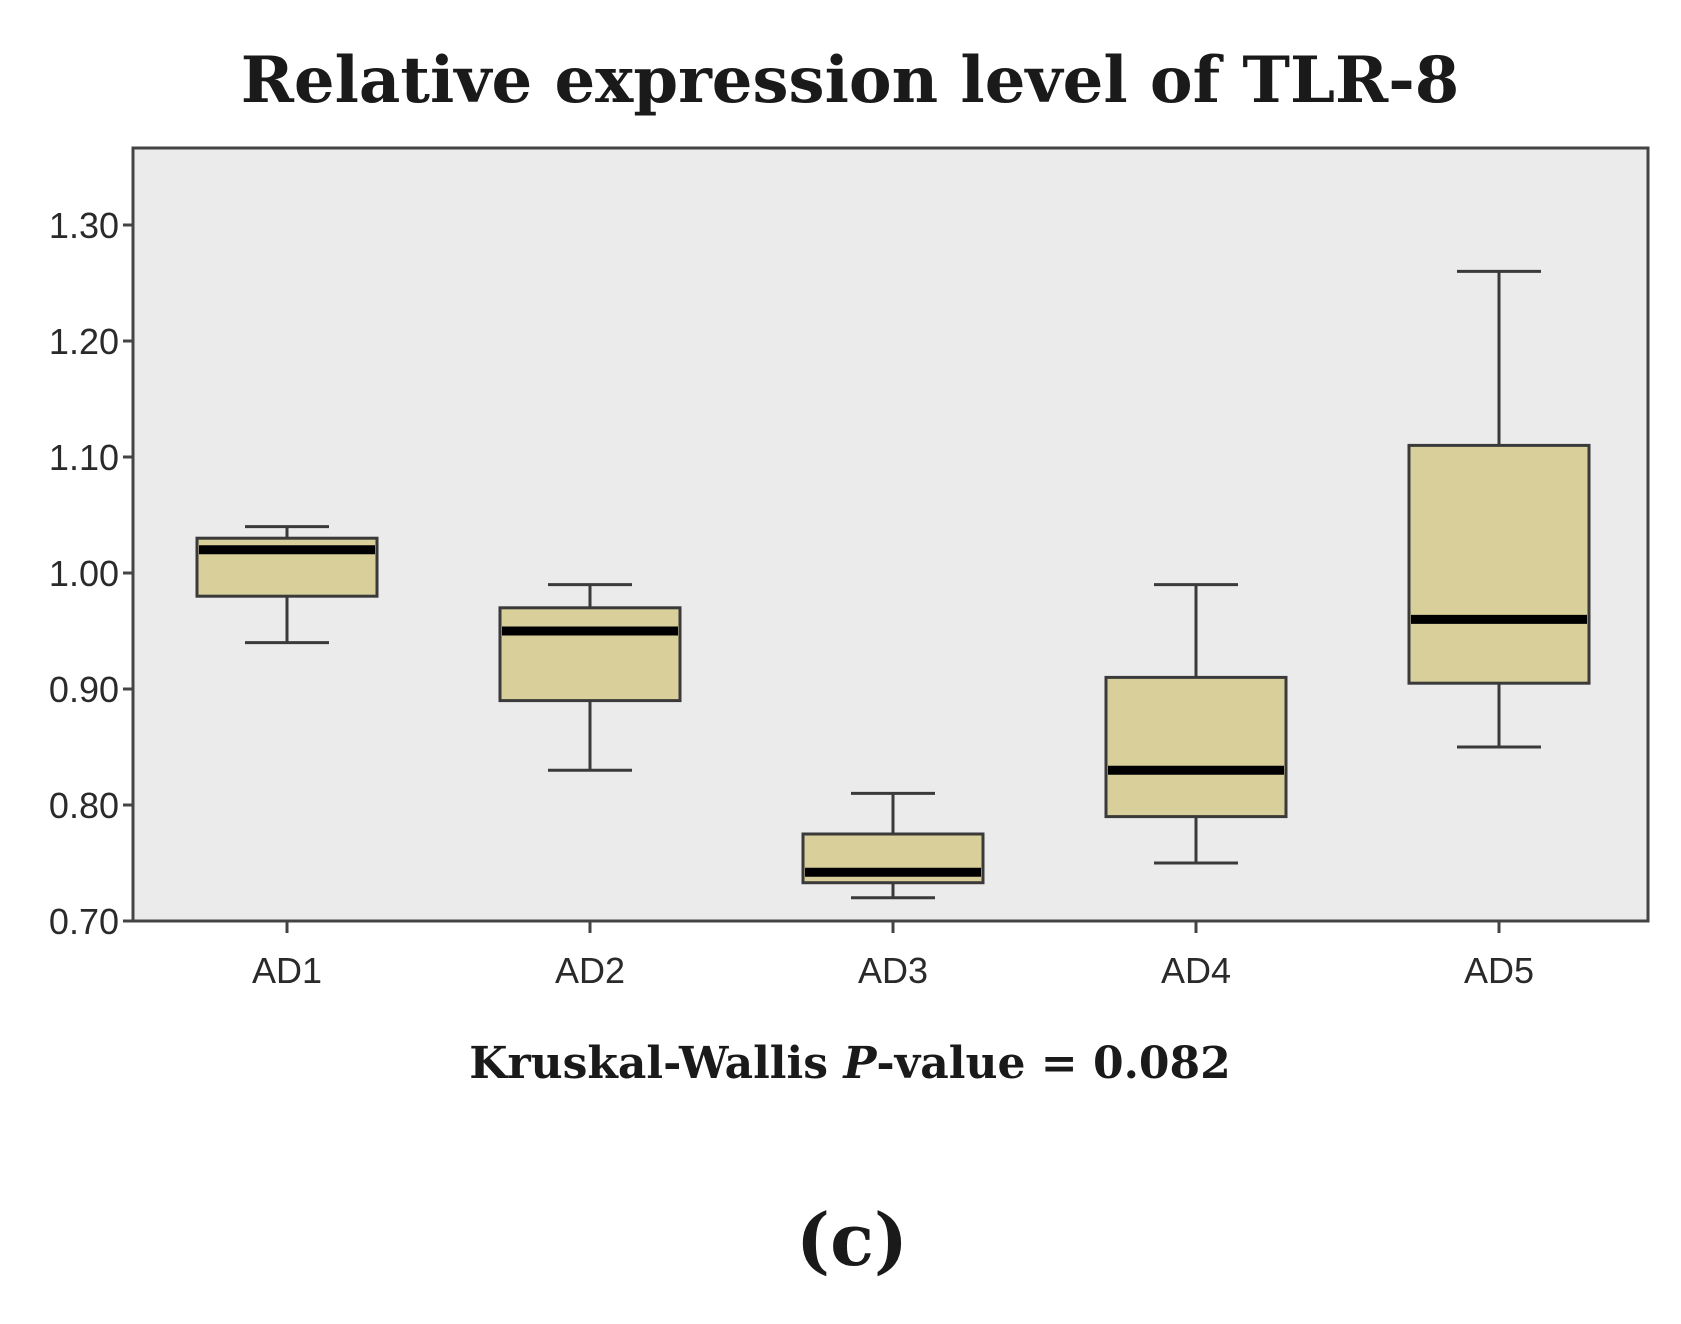  I want to click on box-ad2, so click(590, 677).